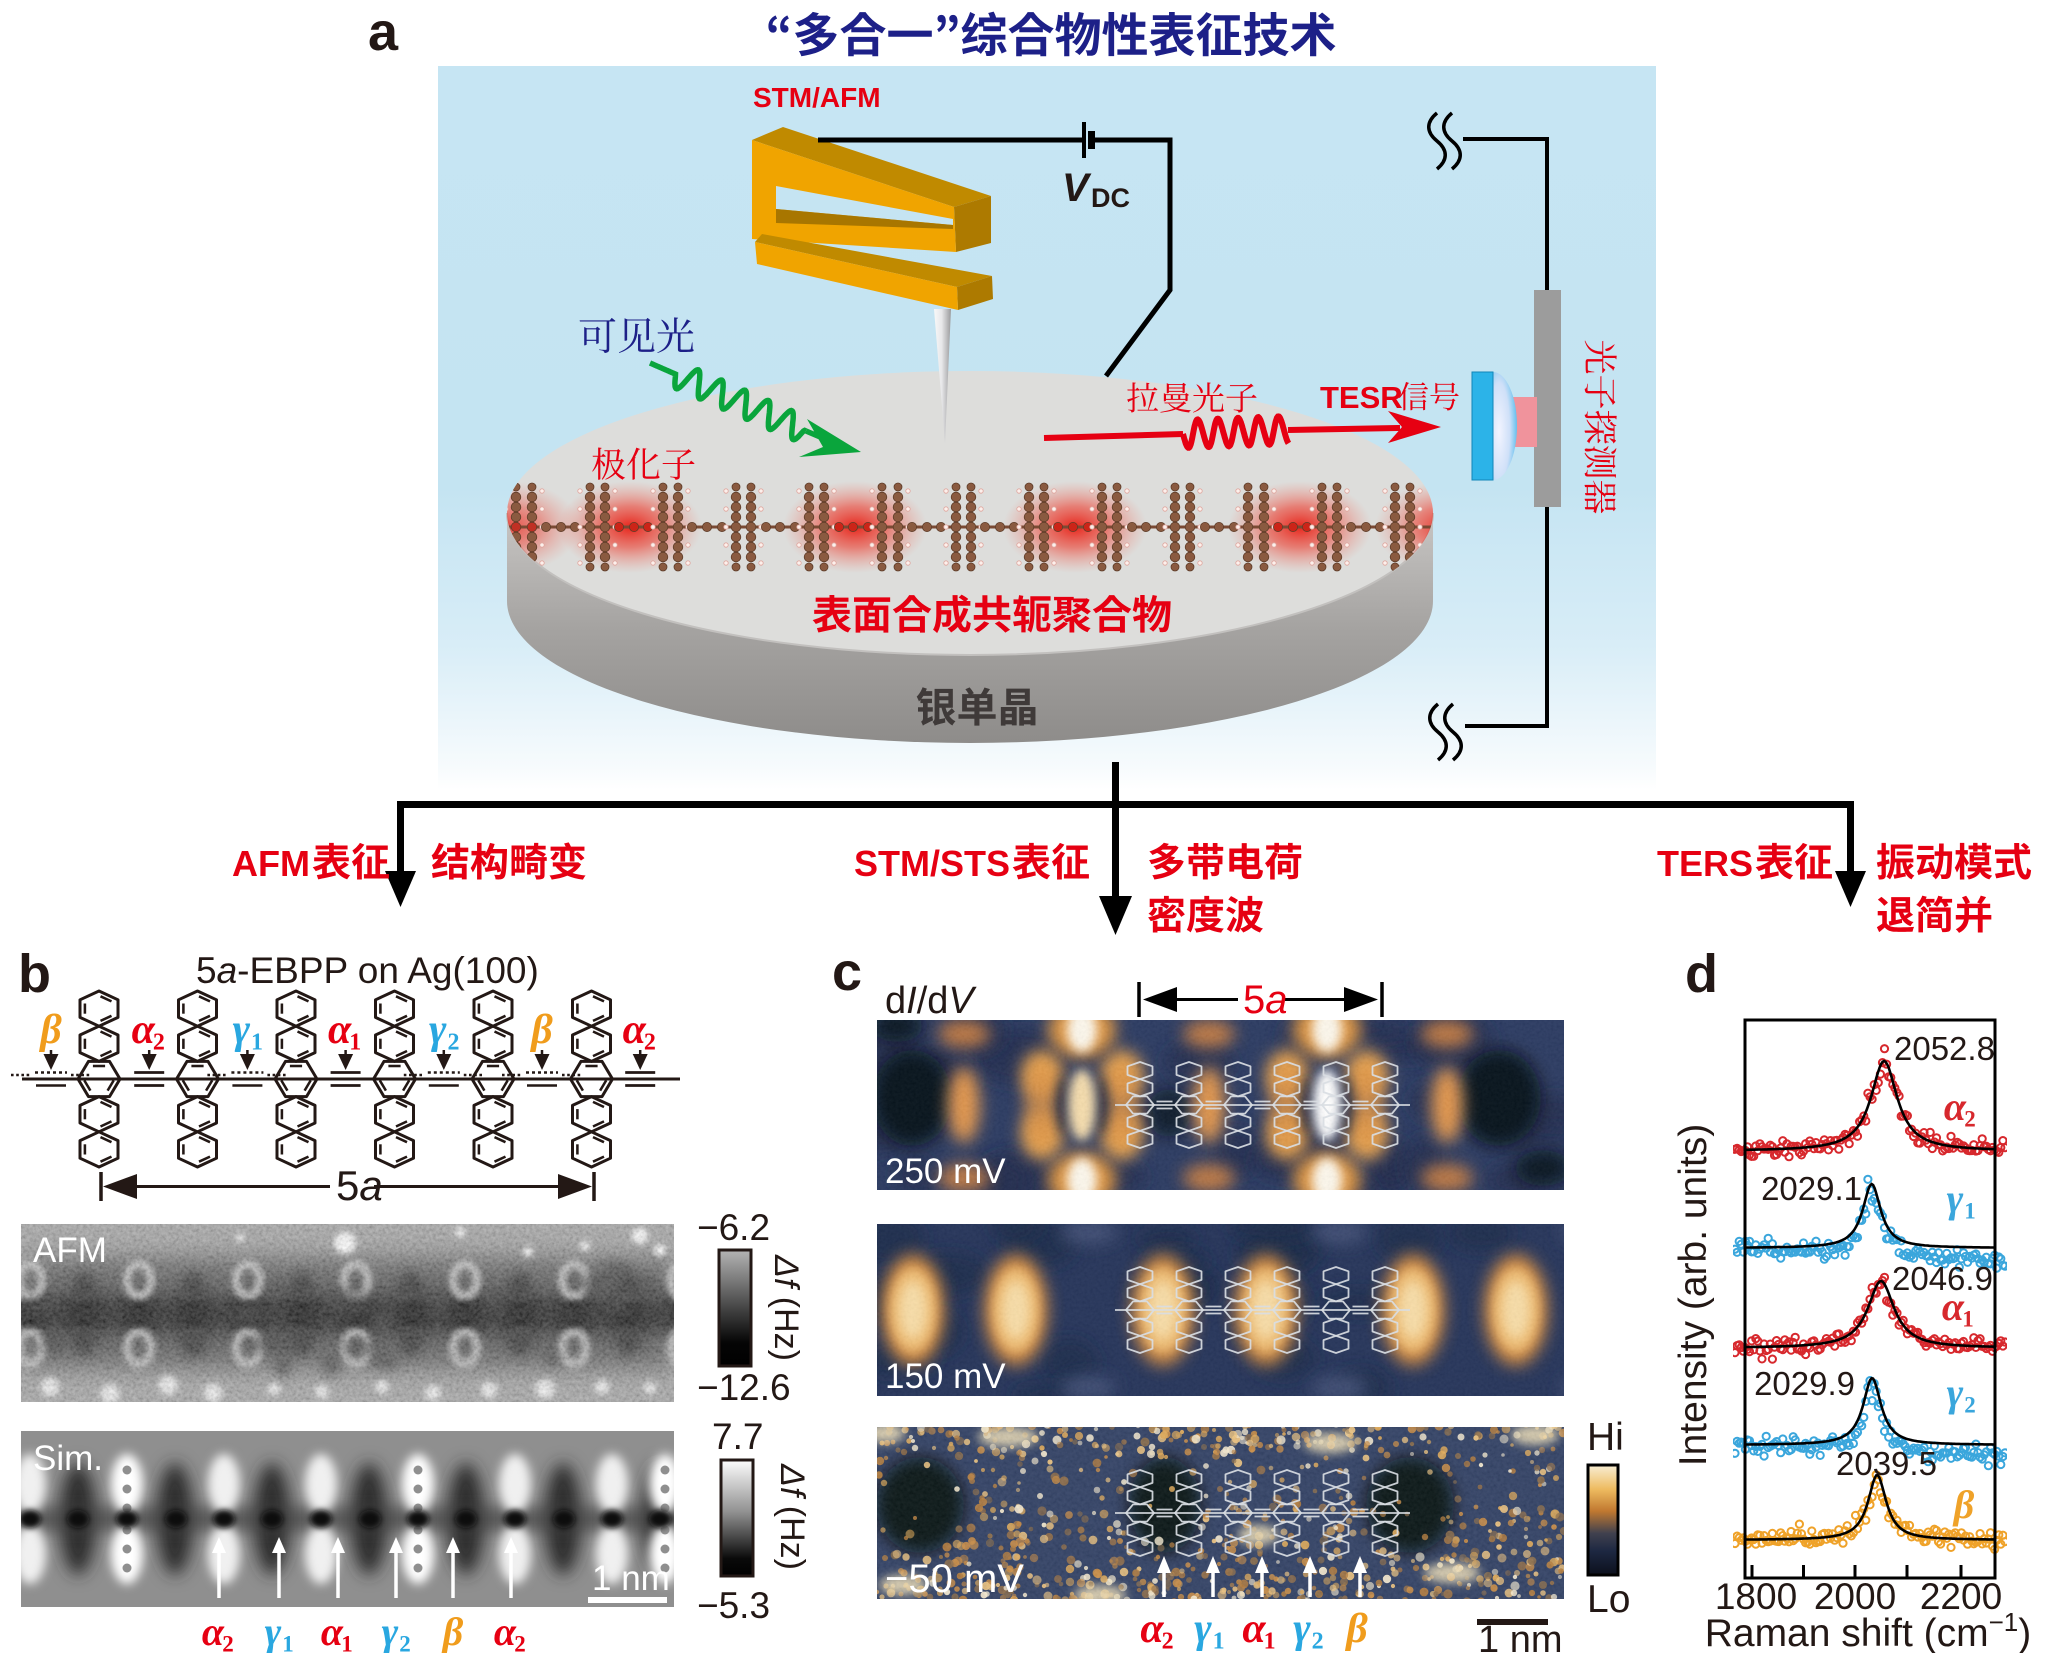  Describe the element at coordinates (817, 97) in the screenshot. I see `svg-text: STM/AFM` at that location.